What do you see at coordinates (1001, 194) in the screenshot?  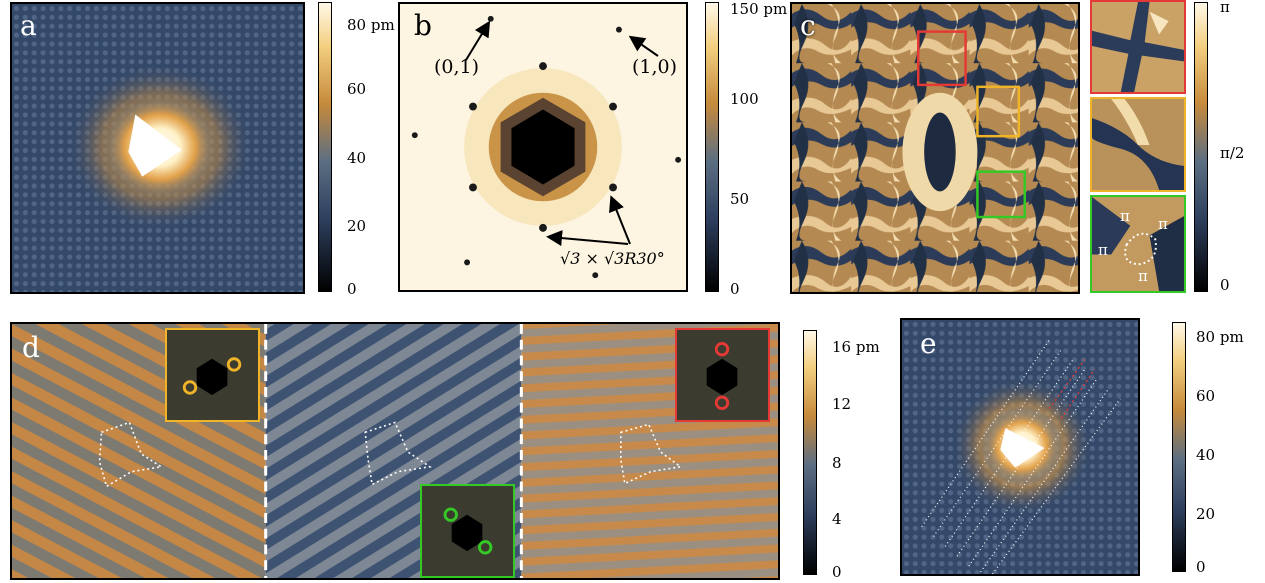 I see `region-box-green` at bounding box center [1001, 194].